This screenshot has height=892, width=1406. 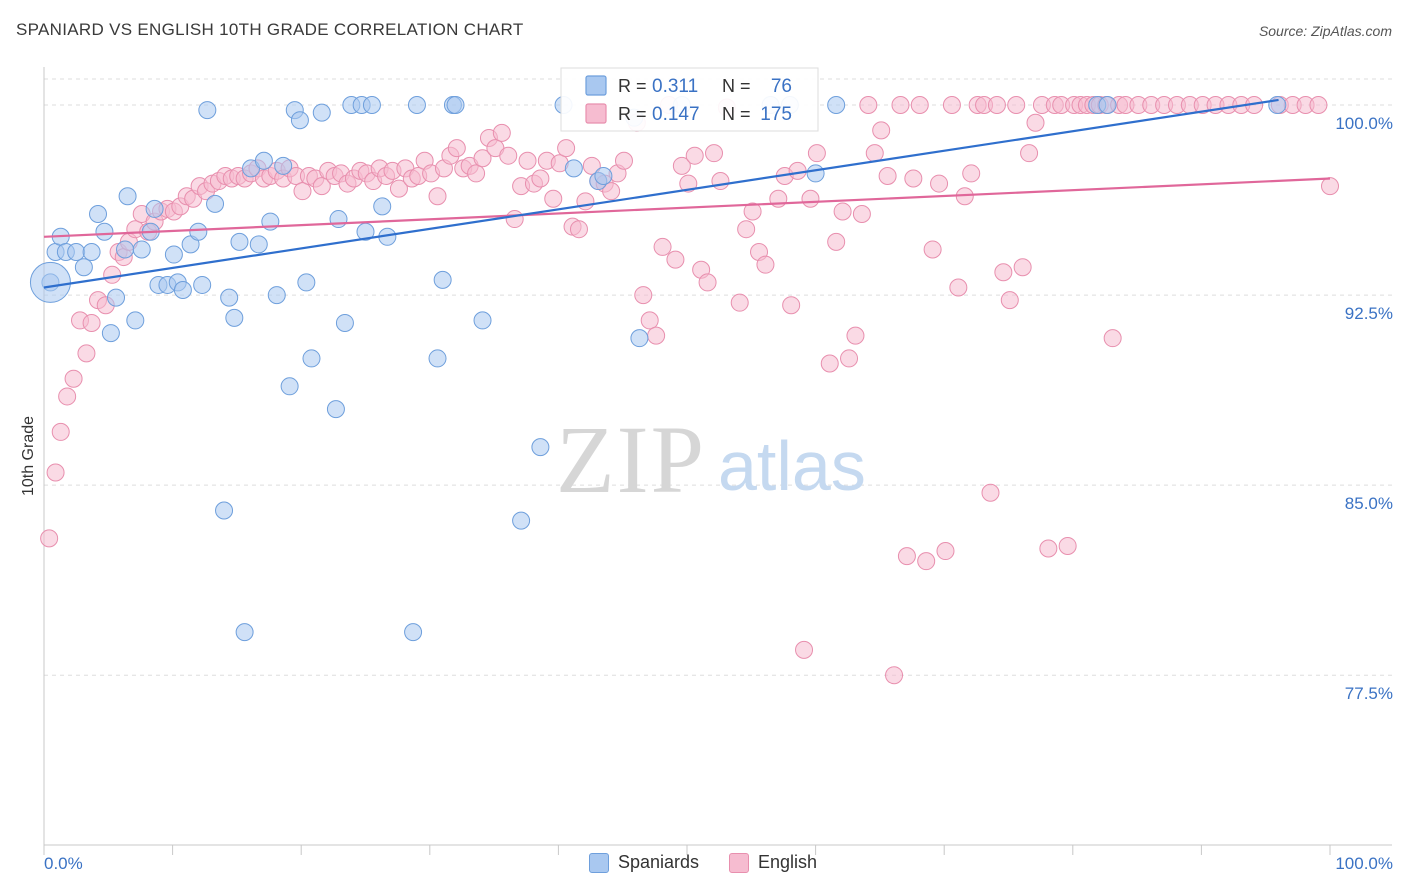 I want to click on trend-line-english, so click(x=687, y=207).